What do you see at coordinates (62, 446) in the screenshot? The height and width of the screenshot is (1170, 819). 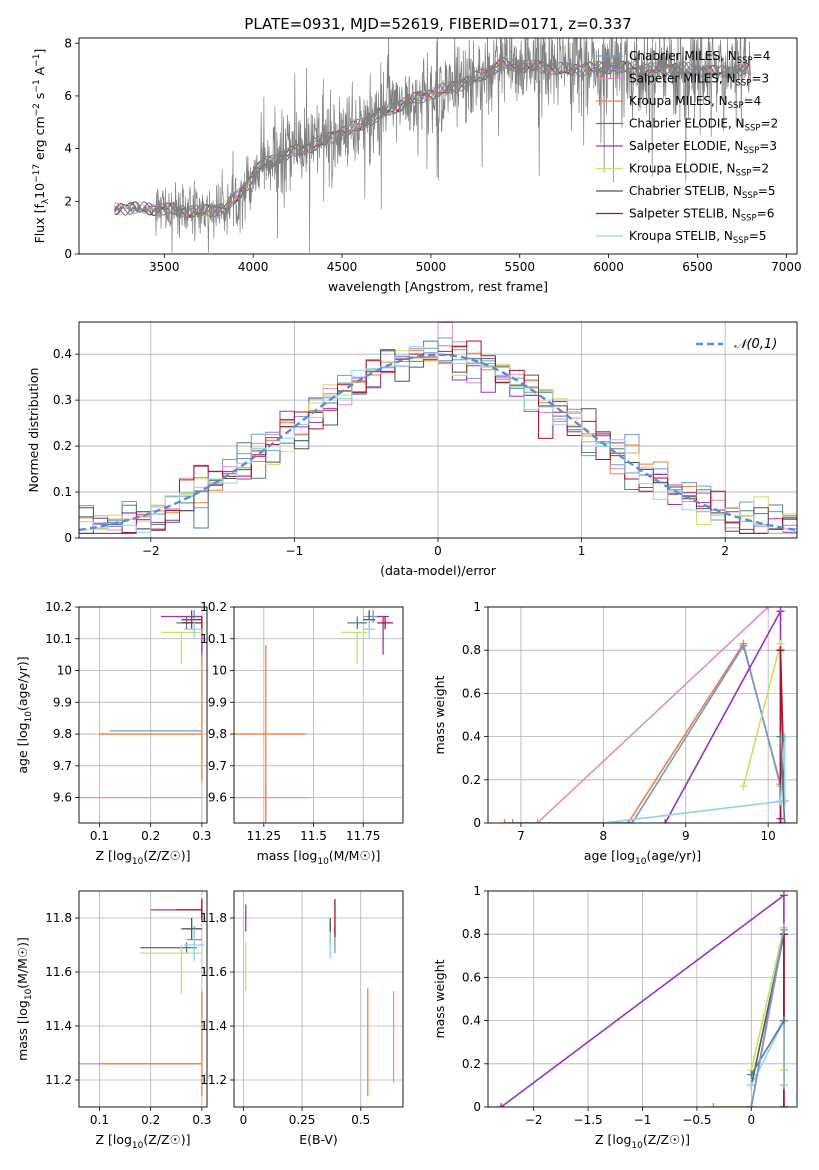 I see `y-tick-label: 0.2` at bounding box center [62, 446].